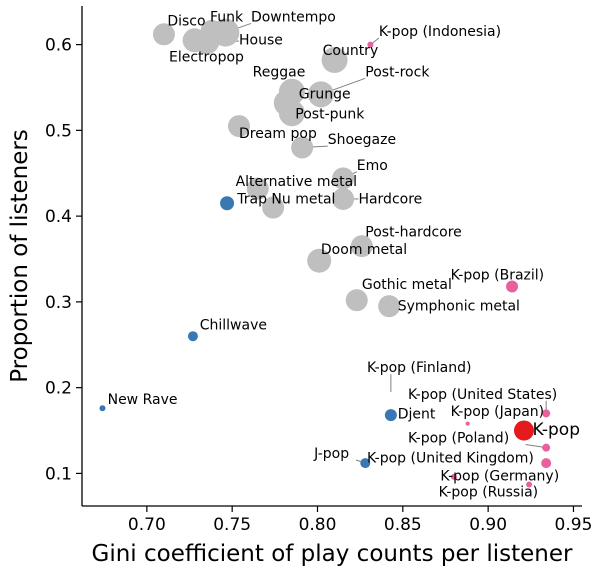 The image size is (599, 574). I want to click on point-symphonic-metal, so click(389, 306).